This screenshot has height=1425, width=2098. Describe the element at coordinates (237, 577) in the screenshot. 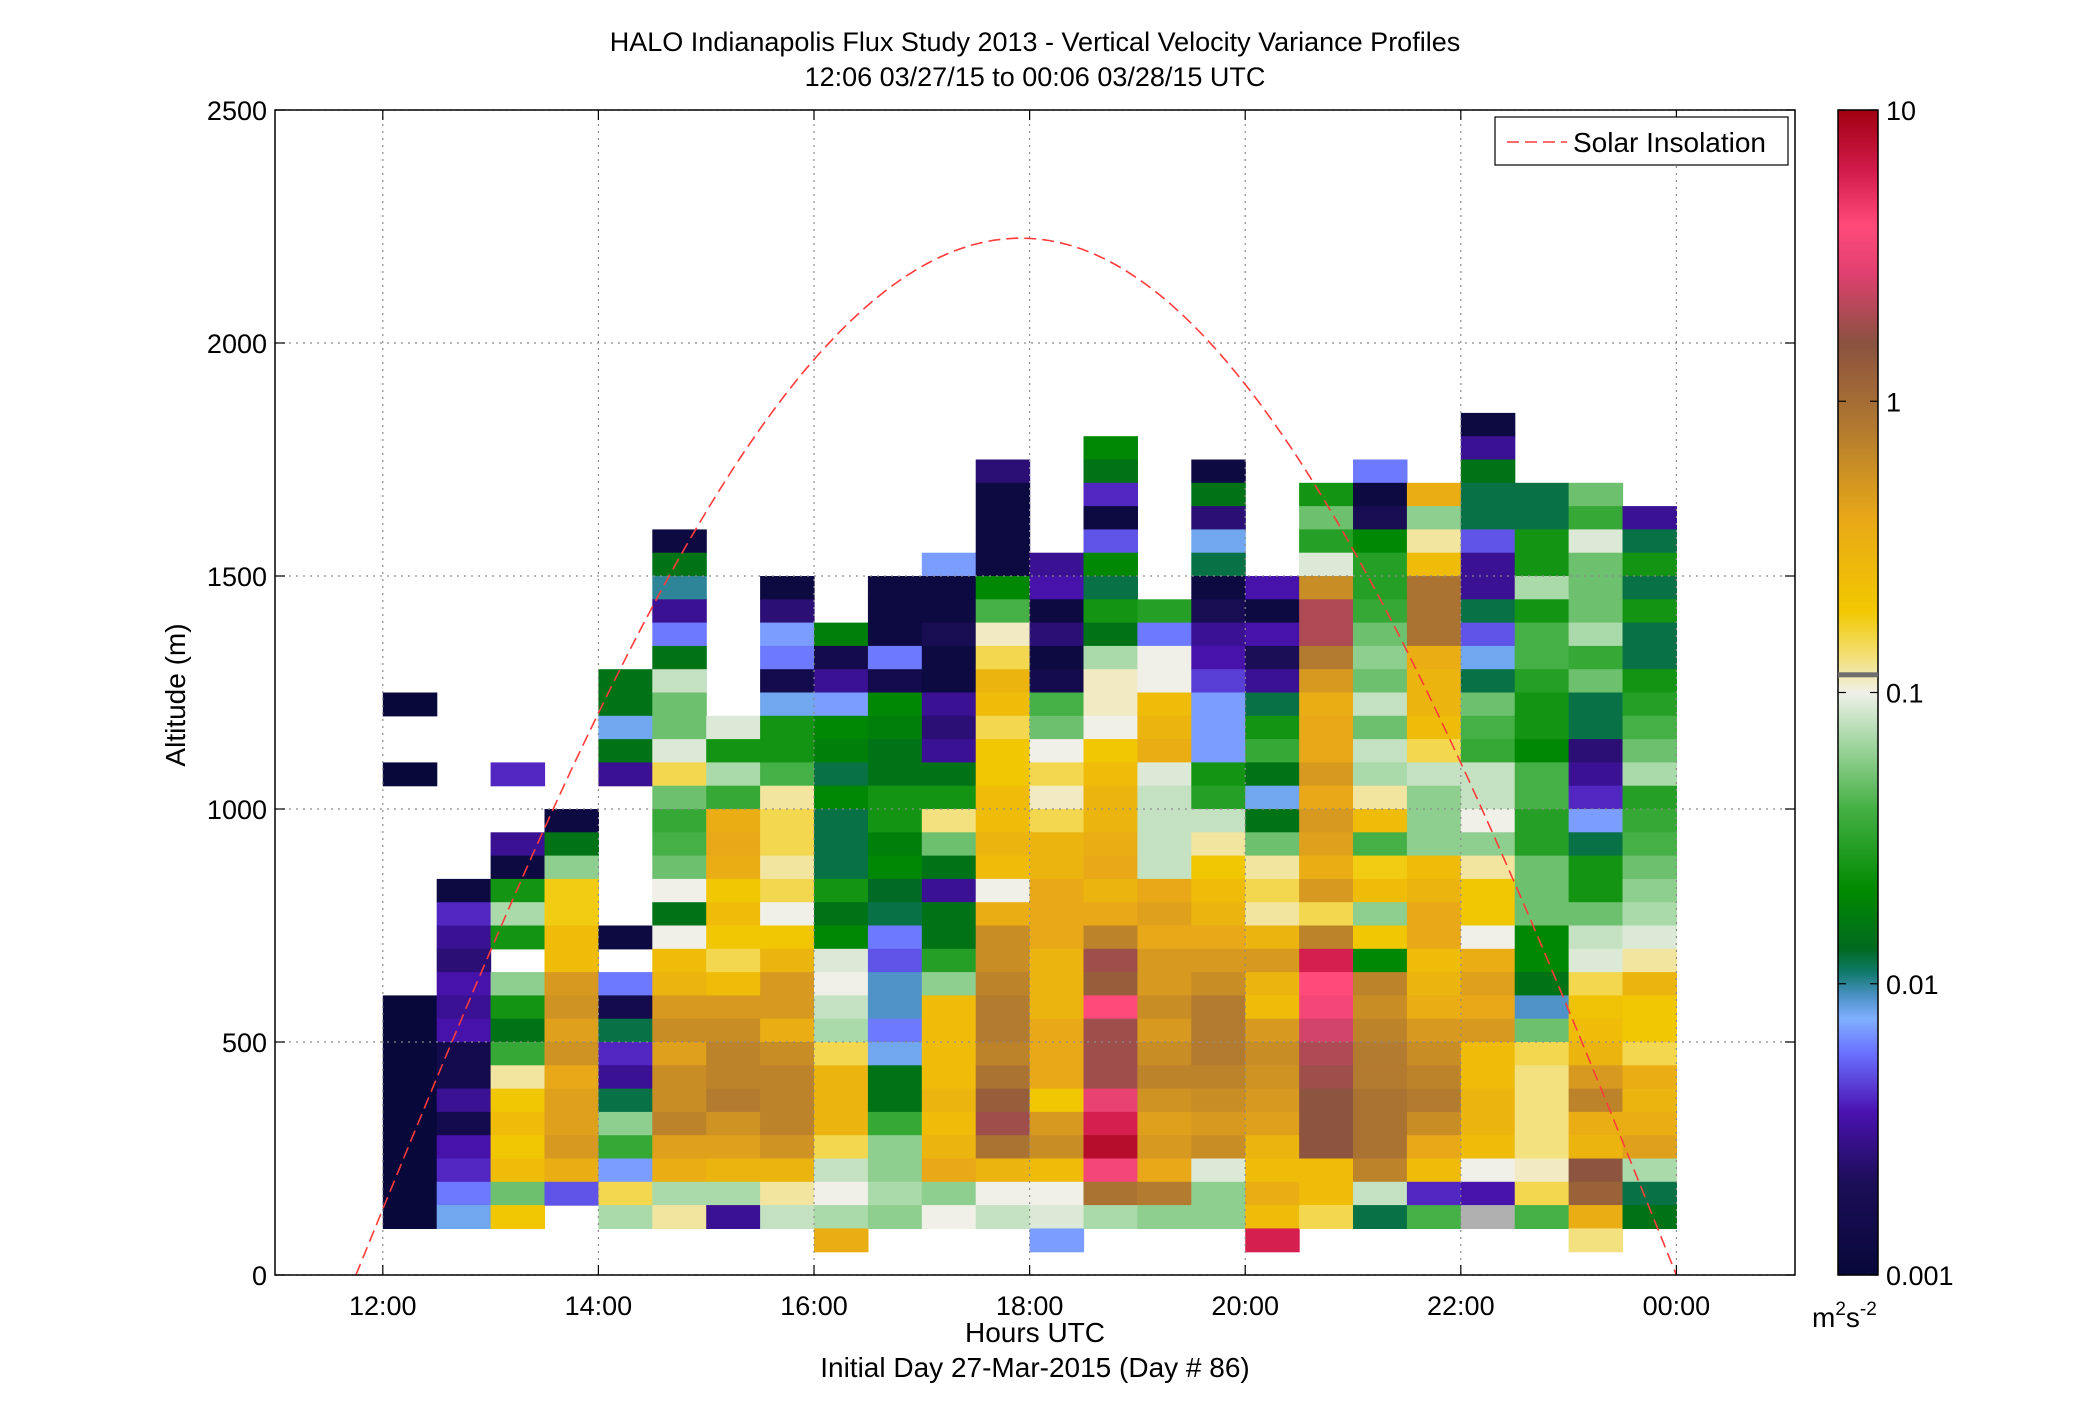

I see `y-tick-label: 1500` at that location.